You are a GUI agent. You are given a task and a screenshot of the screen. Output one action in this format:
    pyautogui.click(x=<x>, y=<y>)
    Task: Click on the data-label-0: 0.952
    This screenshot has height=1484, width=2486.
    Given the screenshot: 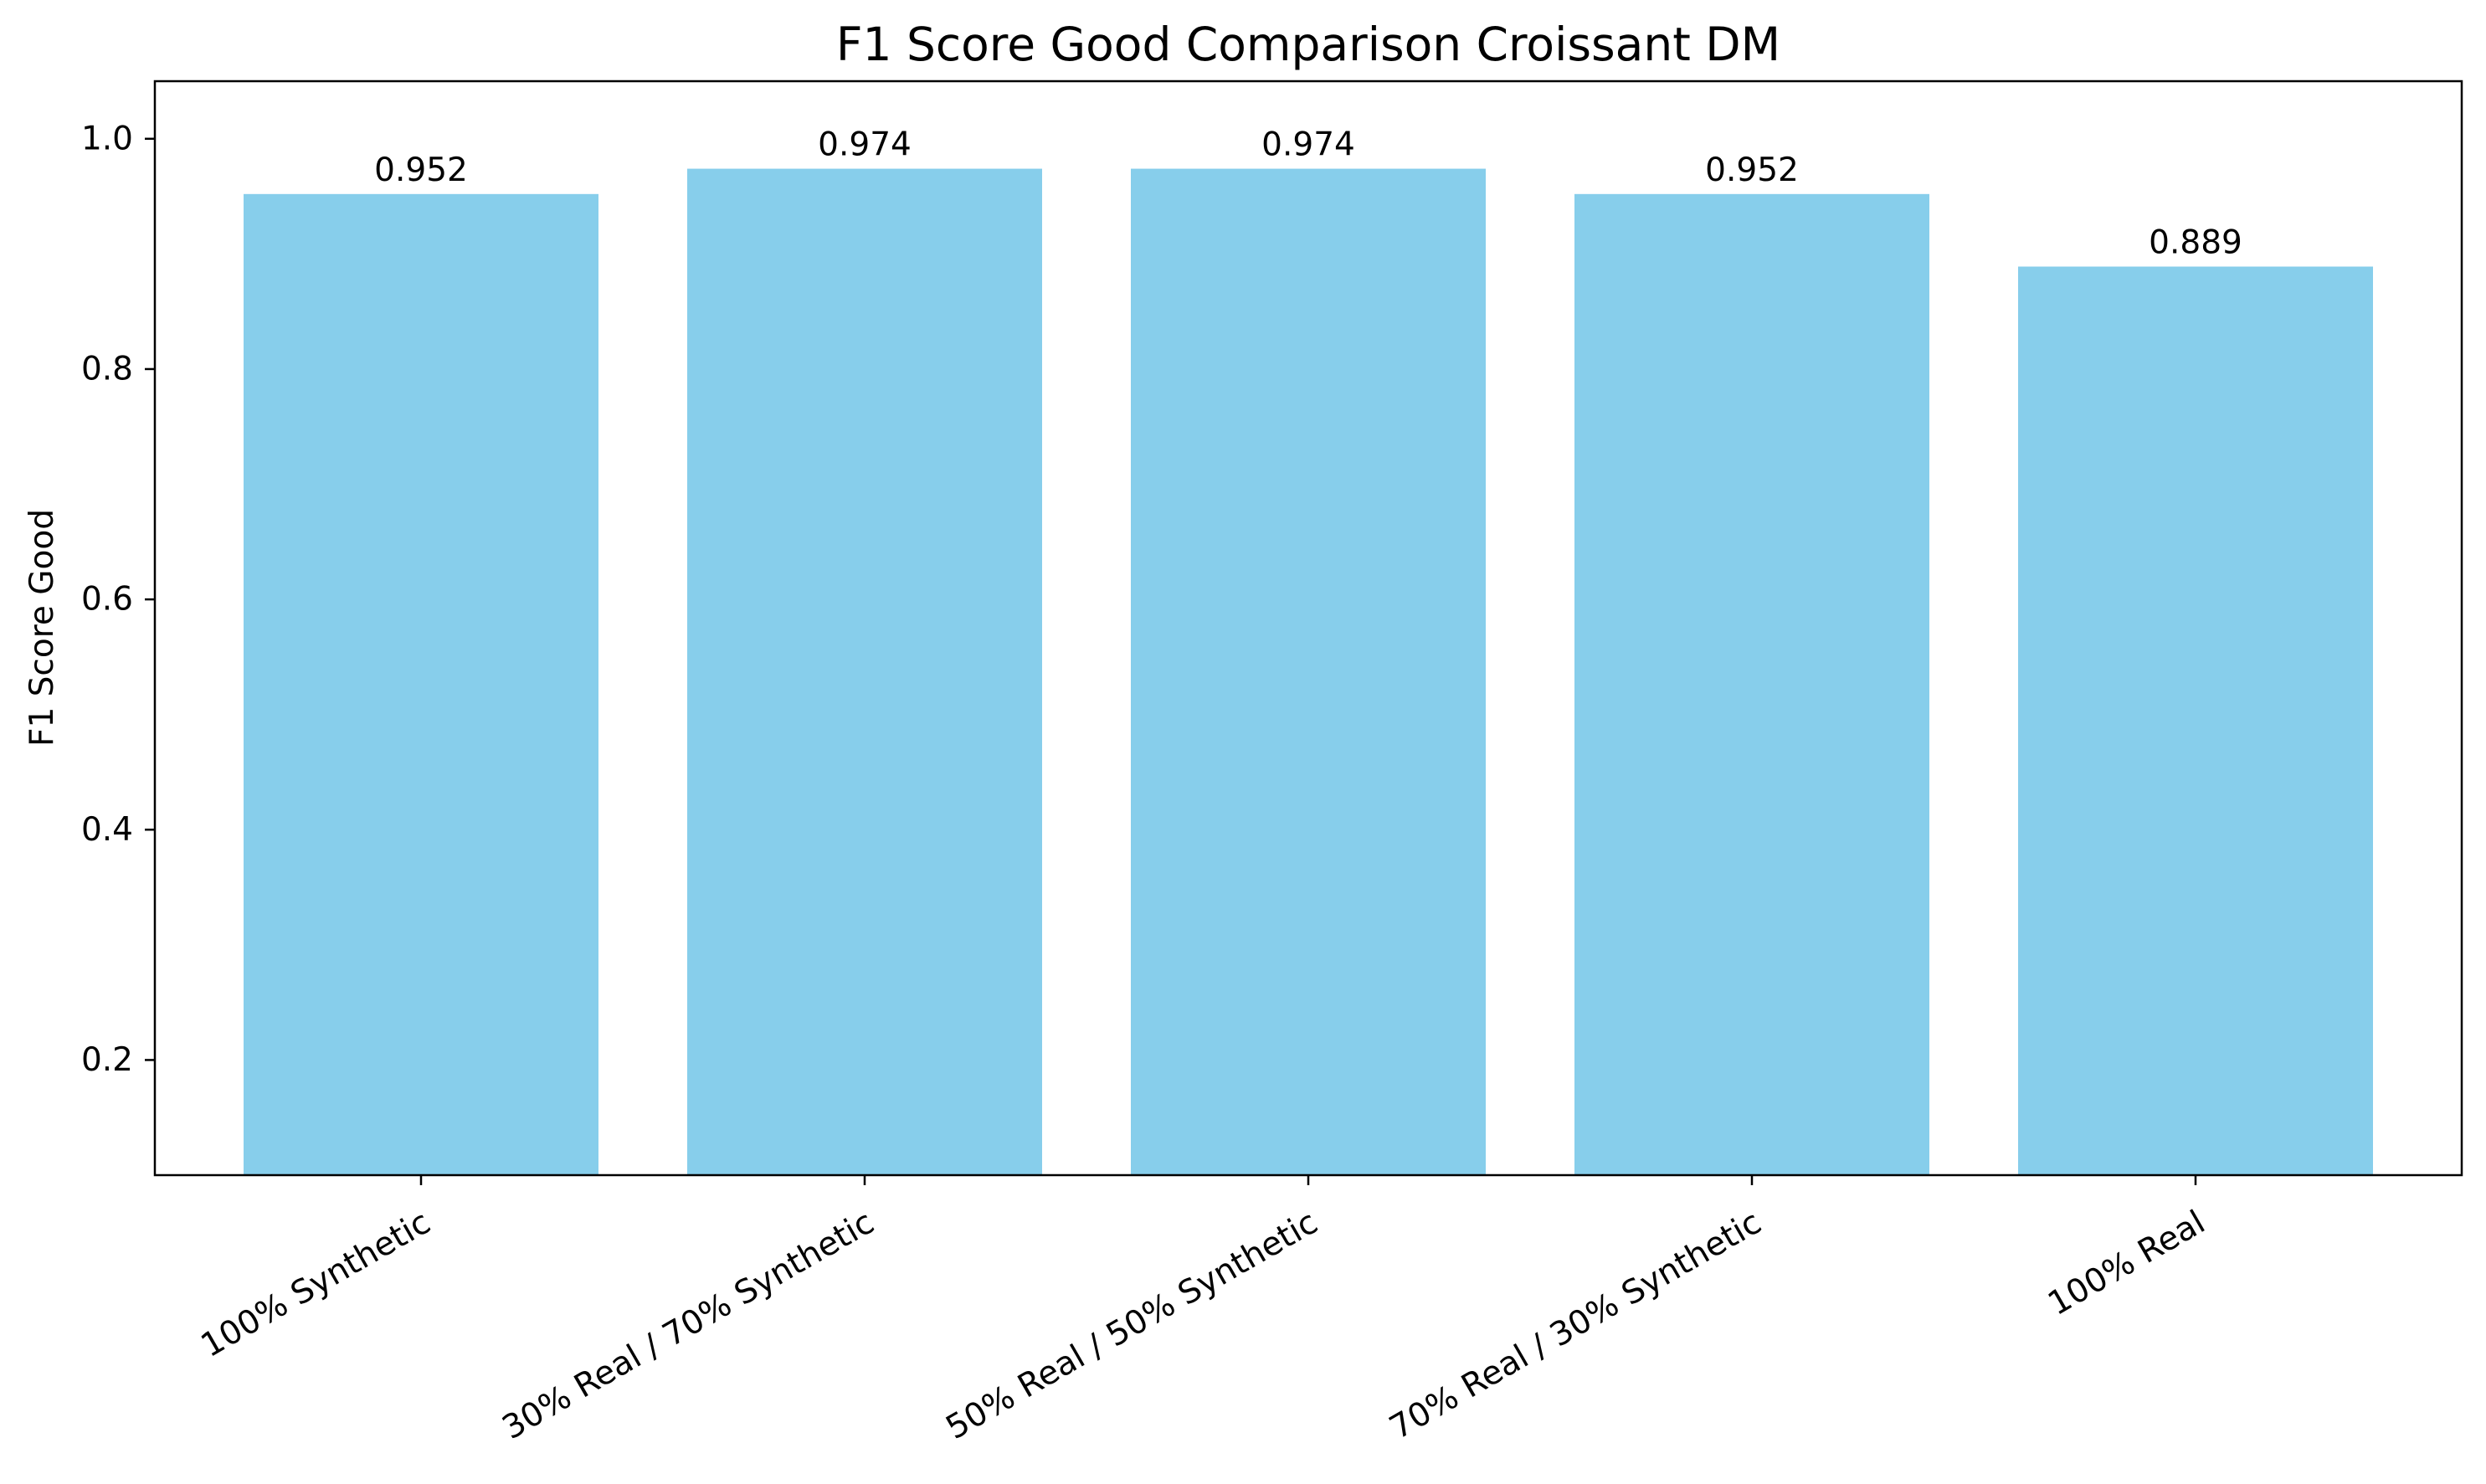 What is the action you would take?
    pyautogui.click(x=421, y=170)
    